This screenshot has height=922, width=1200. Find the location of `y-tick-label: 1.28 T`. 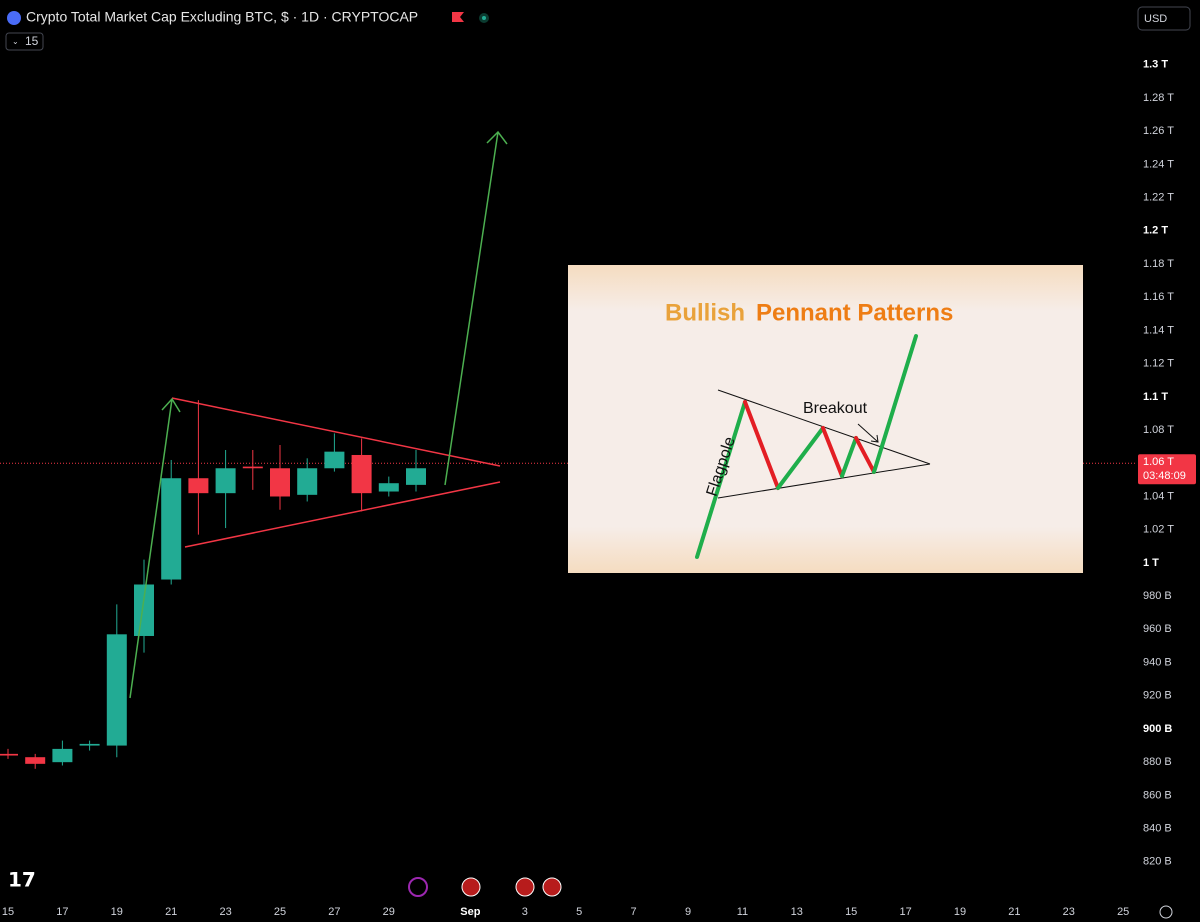

y-tick-label: 1.28 T is located at coordinates (1158, 98).